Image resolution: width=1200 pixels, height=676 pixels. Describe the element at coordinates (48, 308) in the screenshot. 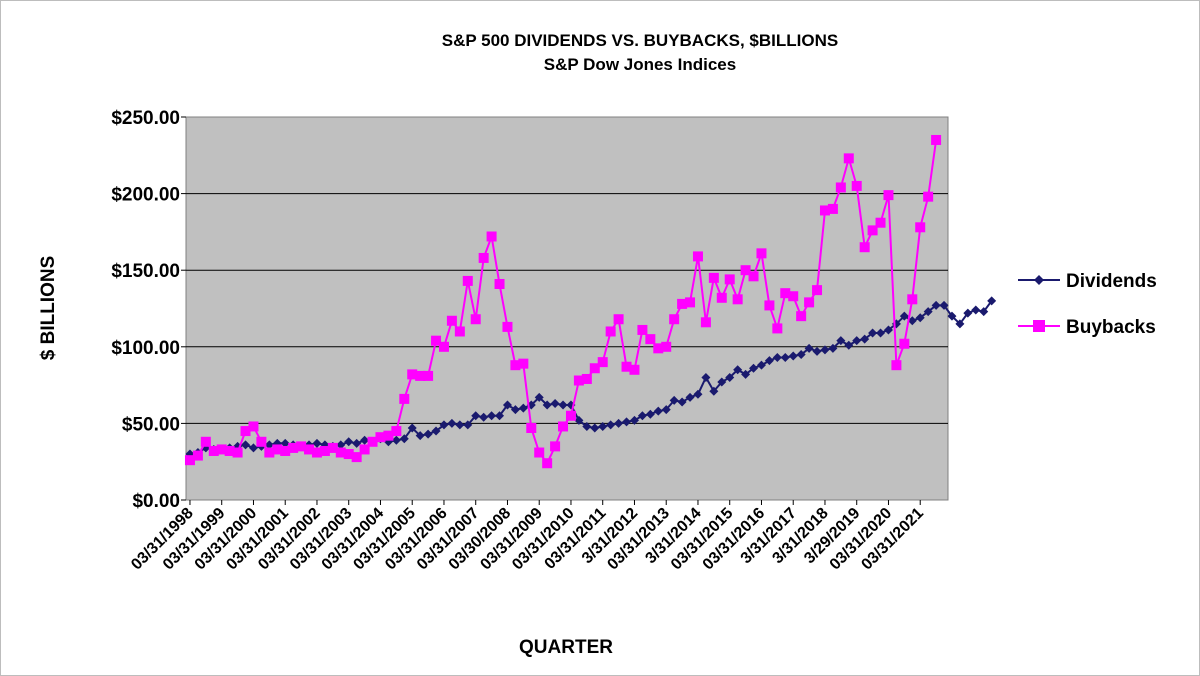

I see `y-axis-label: $ BILLIONS` at that location.